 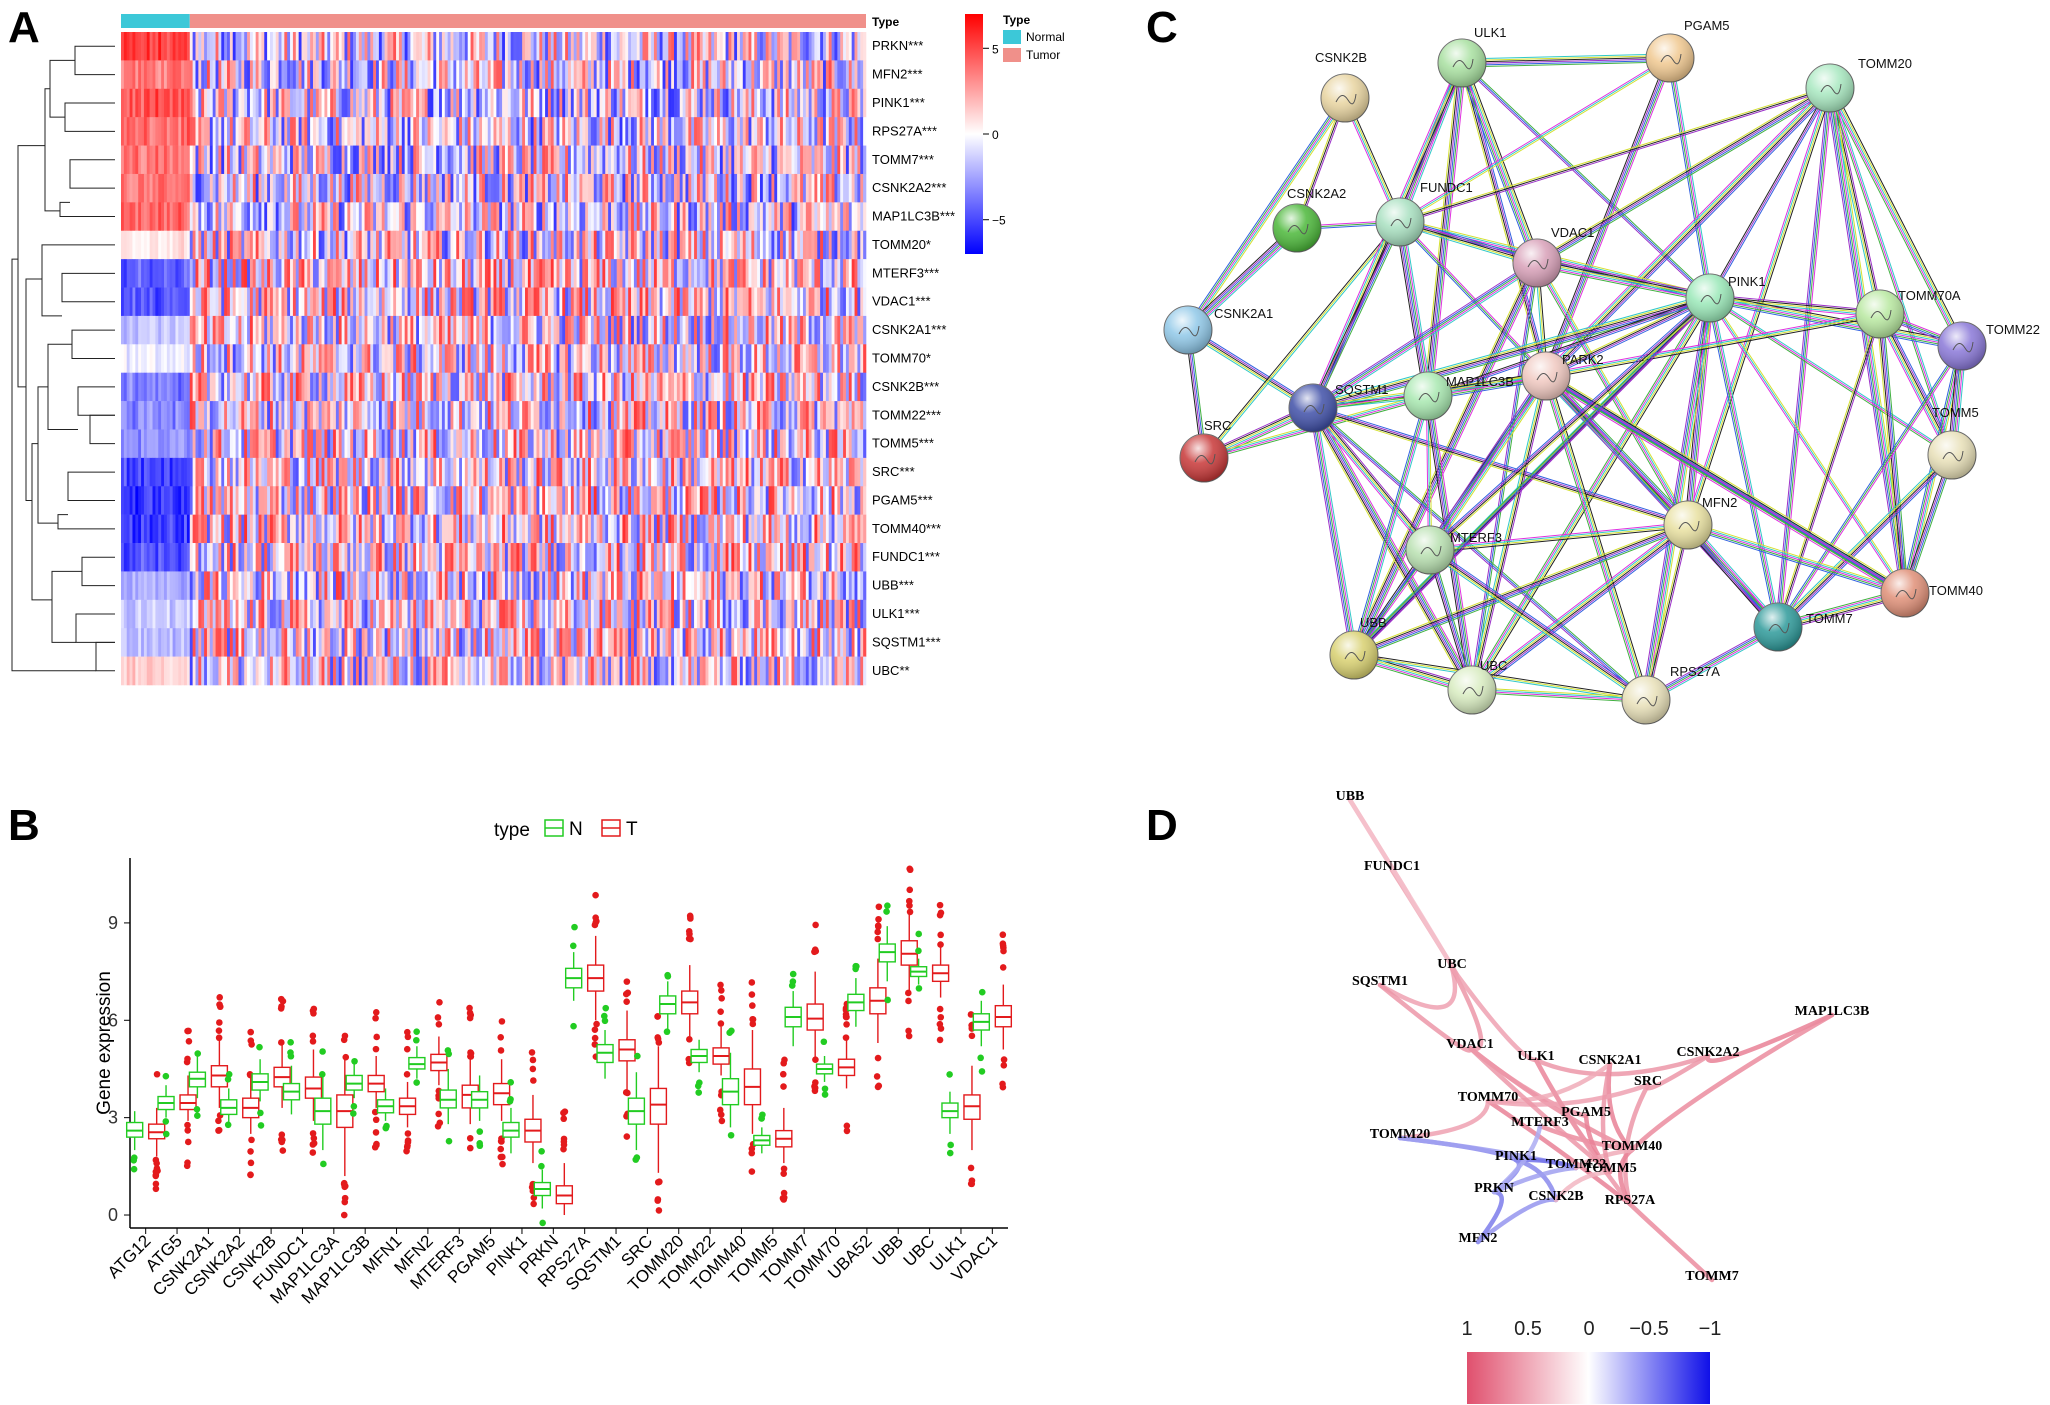 What do you see at coordinates (155, 21) in the screenshot?
I see `annotation-normal` at bounding box center [155, 21].